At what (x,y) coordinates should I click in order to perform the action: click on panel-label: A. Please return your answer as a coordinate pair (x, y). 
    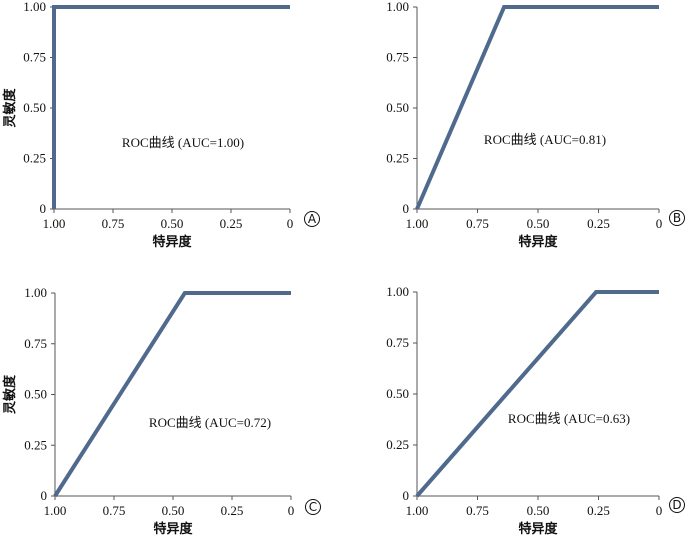
    Looking at the image, I should click on (312, 219).